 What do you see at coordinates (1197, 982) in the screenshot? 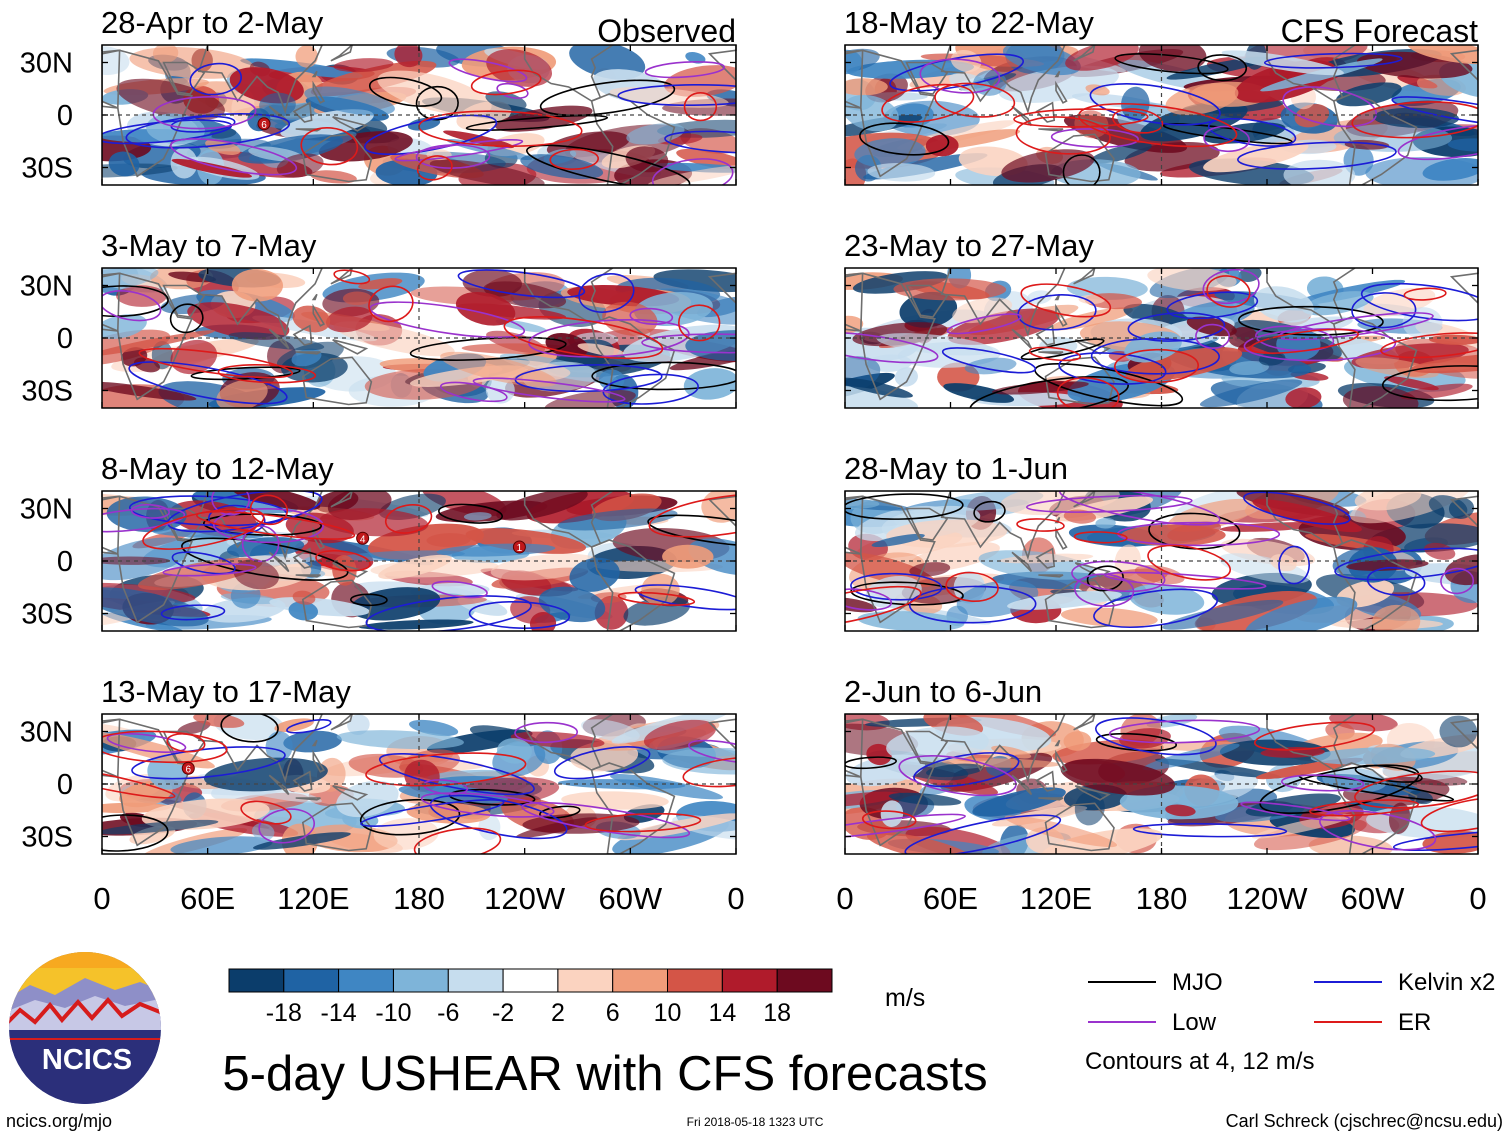
I see `legend-label: MJO` at bounding box center [1197, 982].